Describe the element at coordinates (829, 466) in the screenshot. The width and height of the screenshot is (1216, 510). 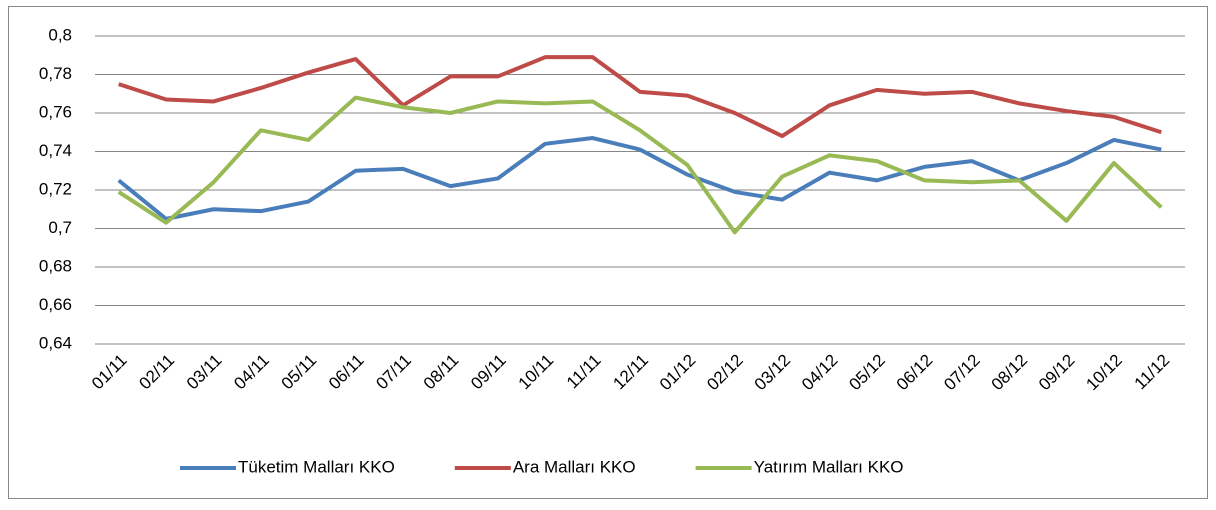
I see `legend-label: Yatırım Malları KKO` at that location.